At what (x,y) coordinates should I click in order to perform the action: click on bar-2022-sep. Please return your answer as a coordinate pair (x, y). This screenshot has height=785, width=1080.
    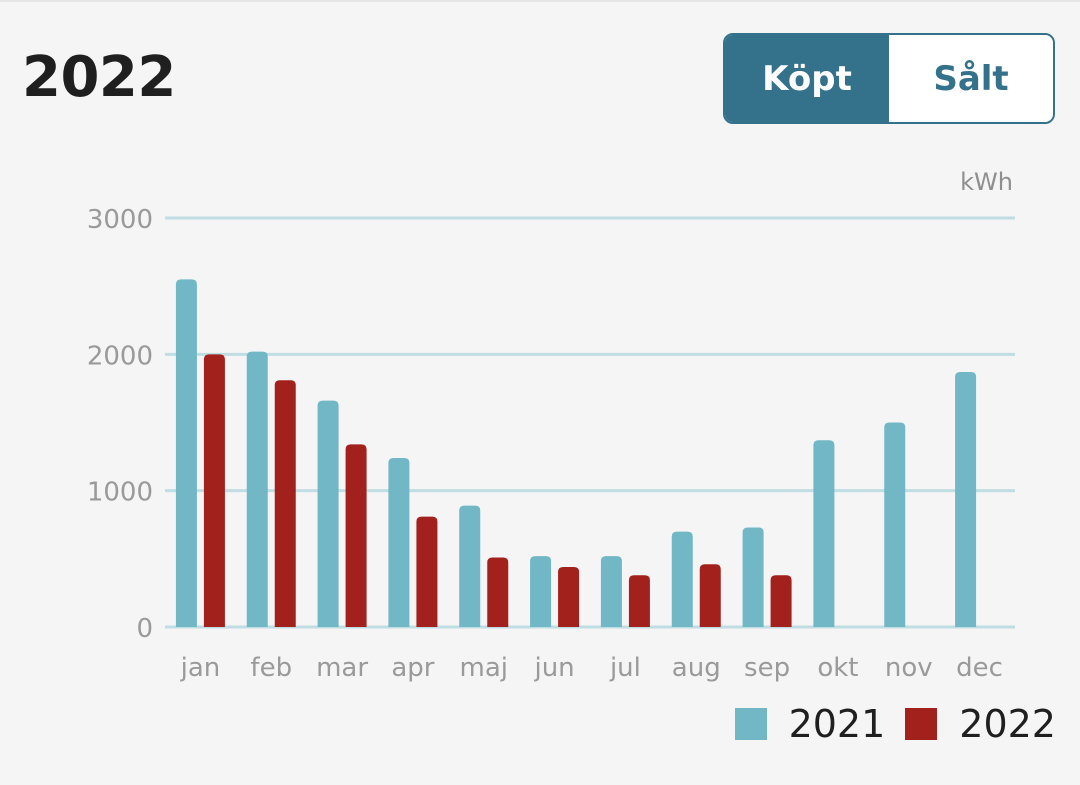
    Looking at the image, I should click on (781, 601).